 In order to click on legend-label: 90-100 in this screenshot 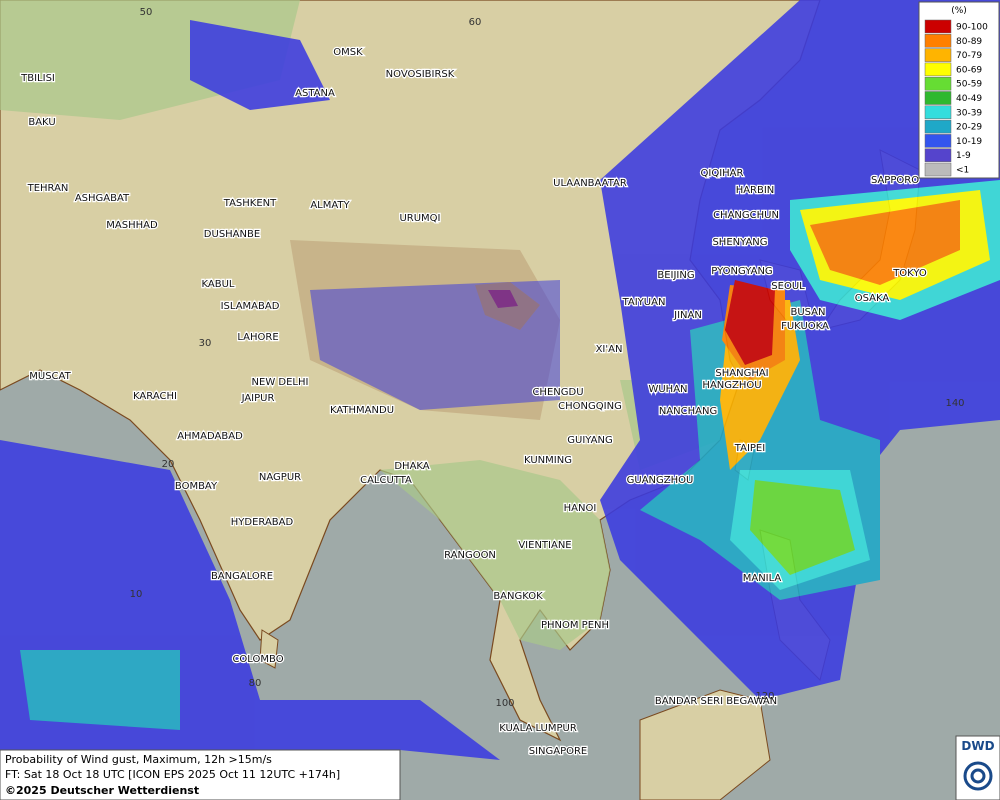, I will do `click(972, 28)`.